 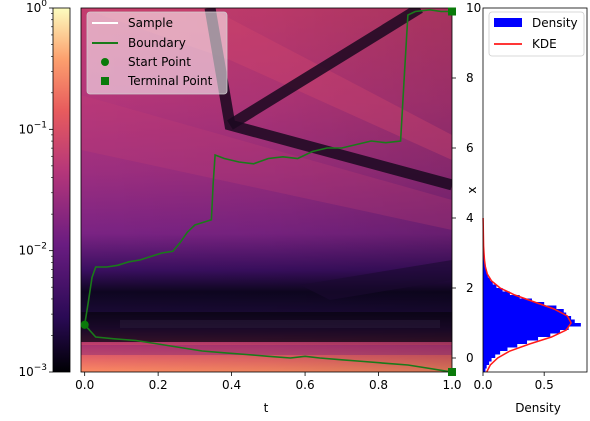 What do you see at coordinates (451, 385) in the screenshot?
I see `x-tick-label: 1.0` at bounding box center [451, 385].